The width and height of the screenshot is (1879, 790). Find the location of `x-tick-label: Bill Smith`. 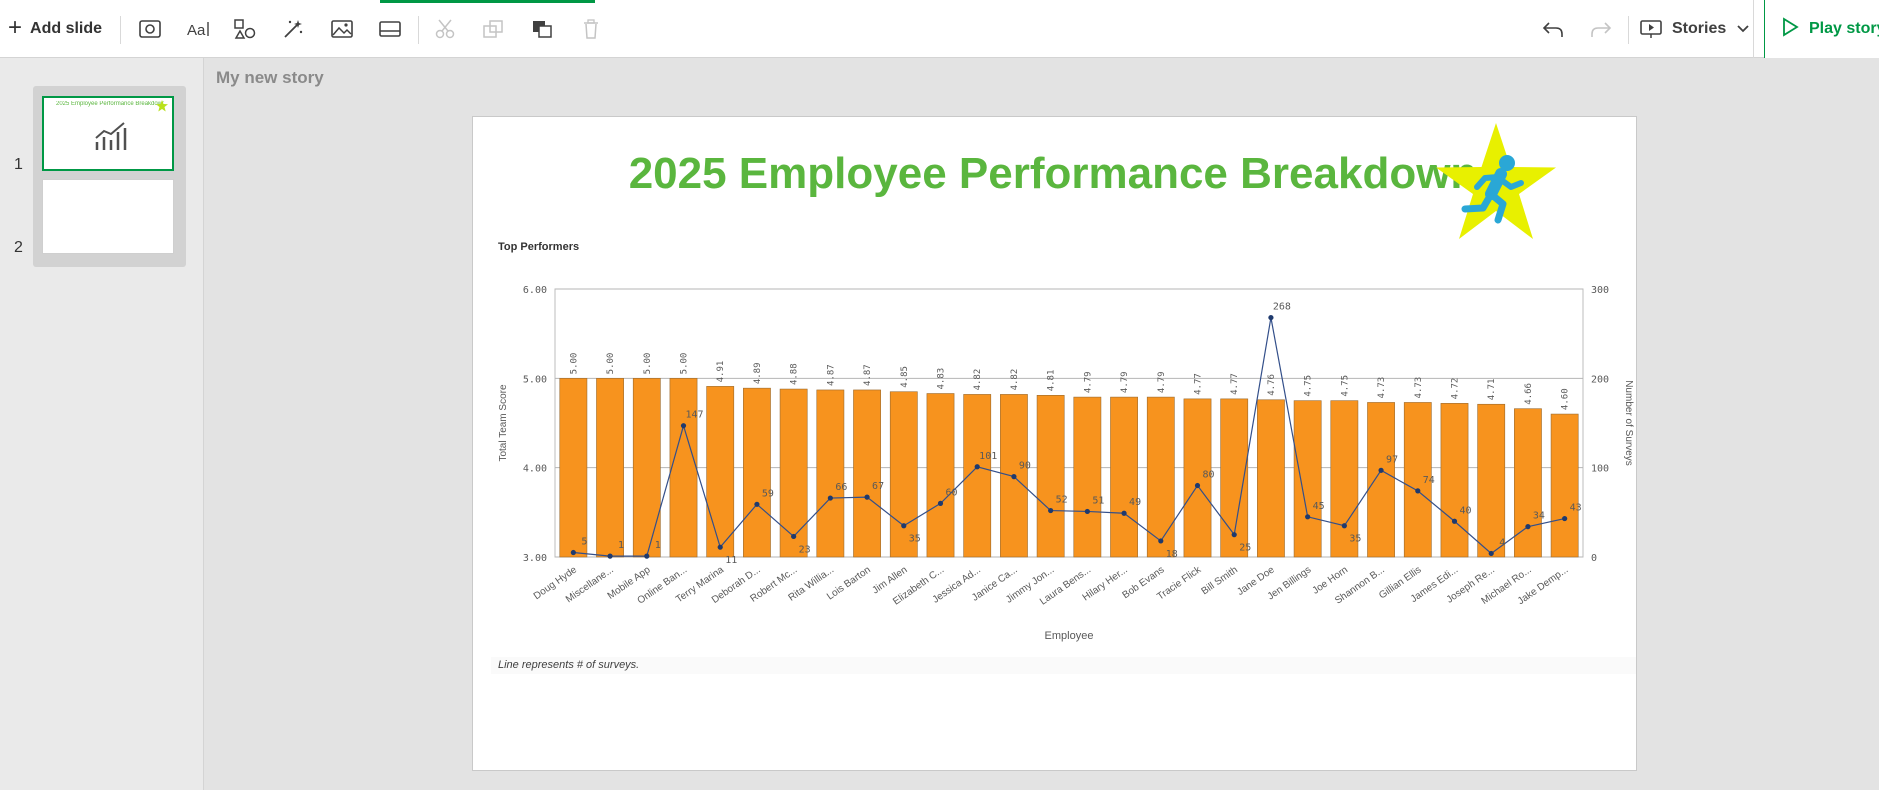

x-tick-label: Bill Smith is located at coordinates (1219, 580).